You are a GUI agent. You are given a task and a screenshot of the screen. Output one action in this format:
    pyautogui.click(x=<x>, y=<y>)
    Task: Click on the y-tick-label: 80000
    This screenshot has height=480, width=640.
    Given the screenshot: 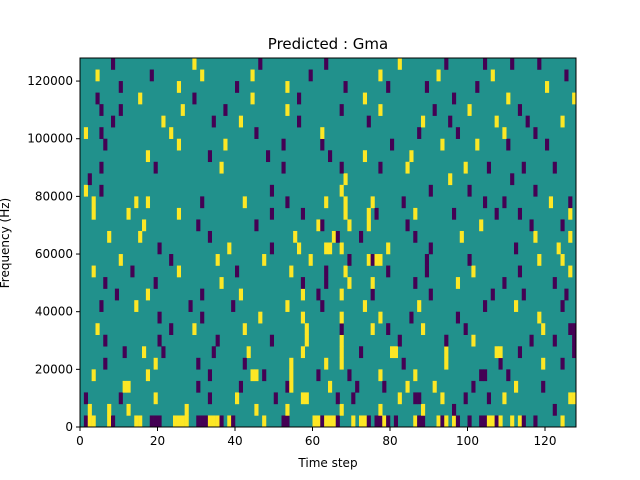 What is the action you would take?
    pyautogui.click(x=54, y=196)
    